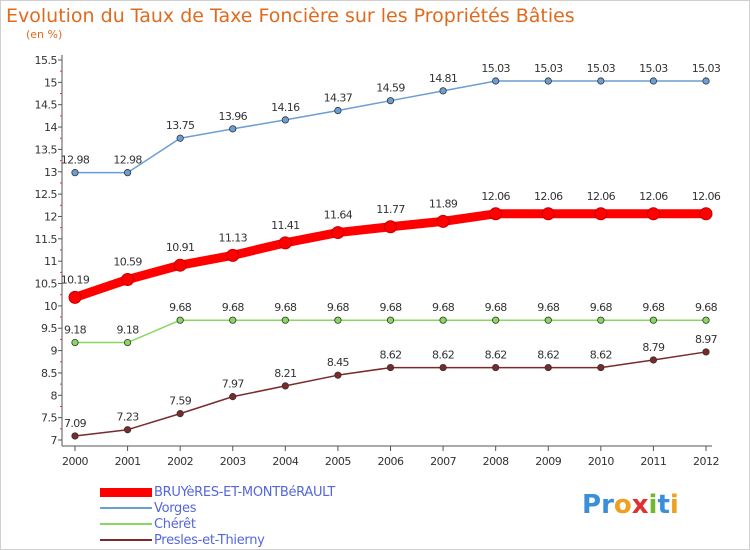 This screenshot has height=550, width=750. I want to click on legend-item: Vorges, so click(217, 508).